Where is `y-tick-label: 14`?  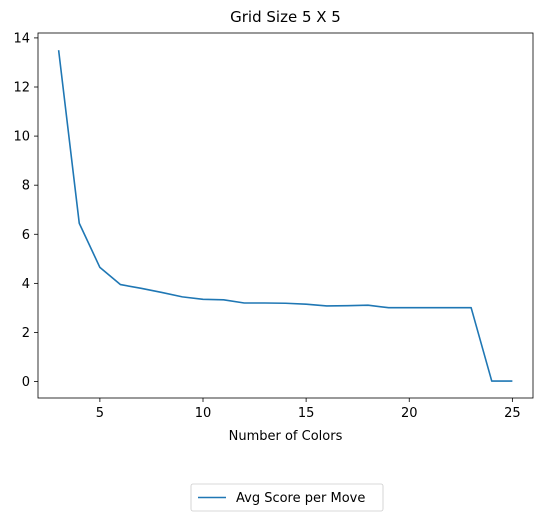
y-tick-label: 14 is located at coordinates (21, 38).